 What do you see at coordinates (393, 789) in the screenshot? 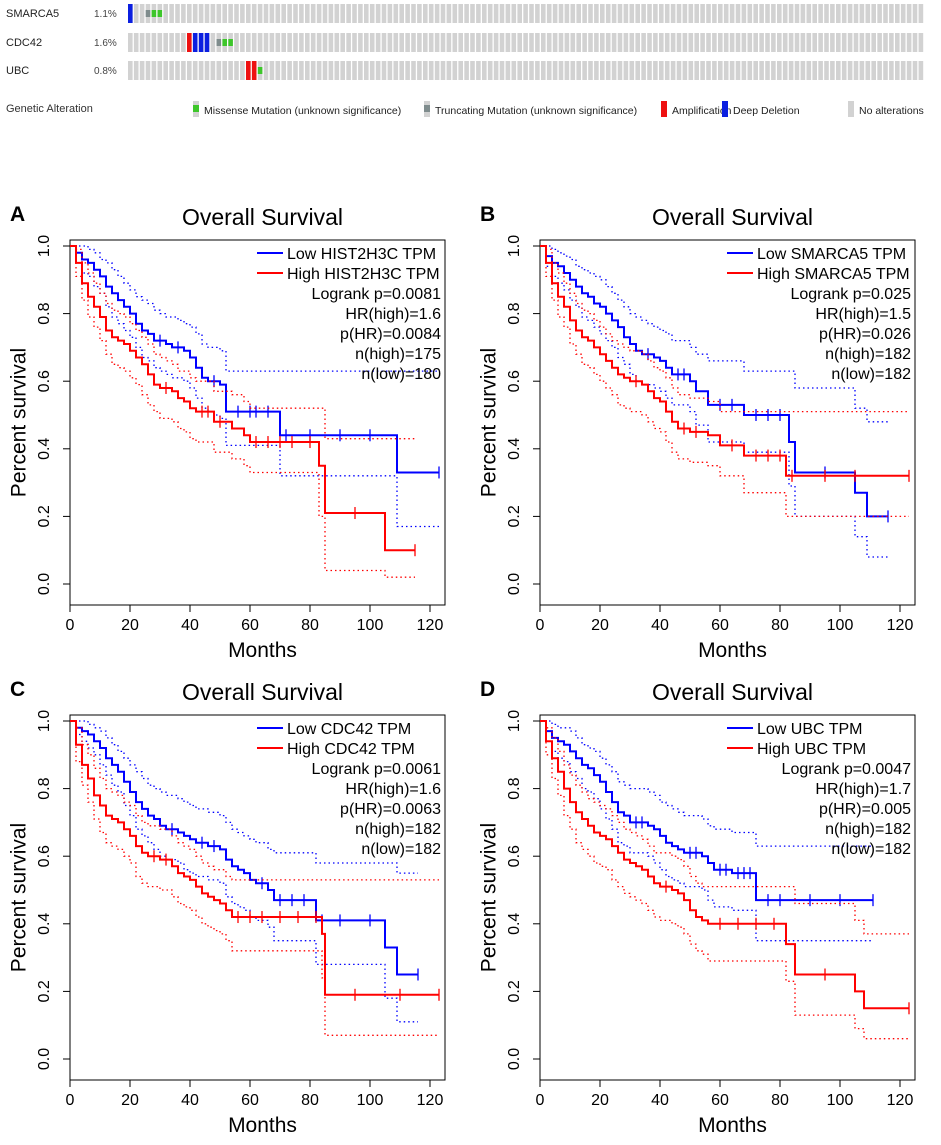
I see `stat-text: HR(high)=1.6` at bounding box center [393, 789].